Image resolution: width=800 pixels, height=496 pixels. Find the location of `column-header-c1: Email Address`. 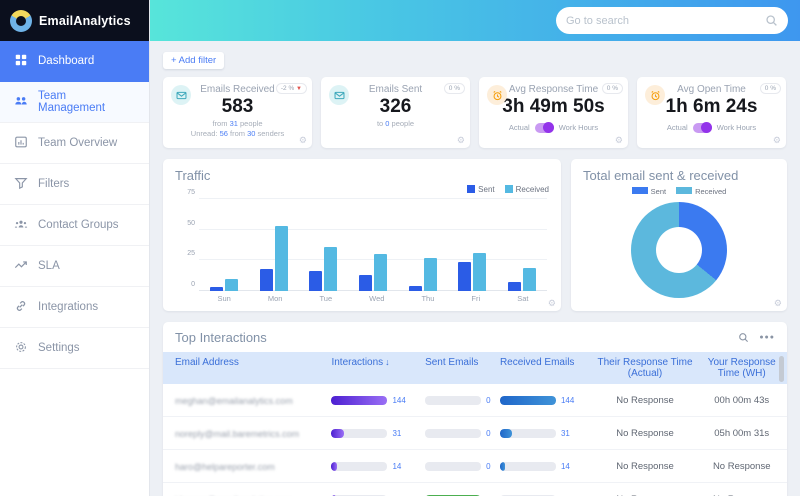

column-header-c1: Email Address is located at coordinates (207, 362).